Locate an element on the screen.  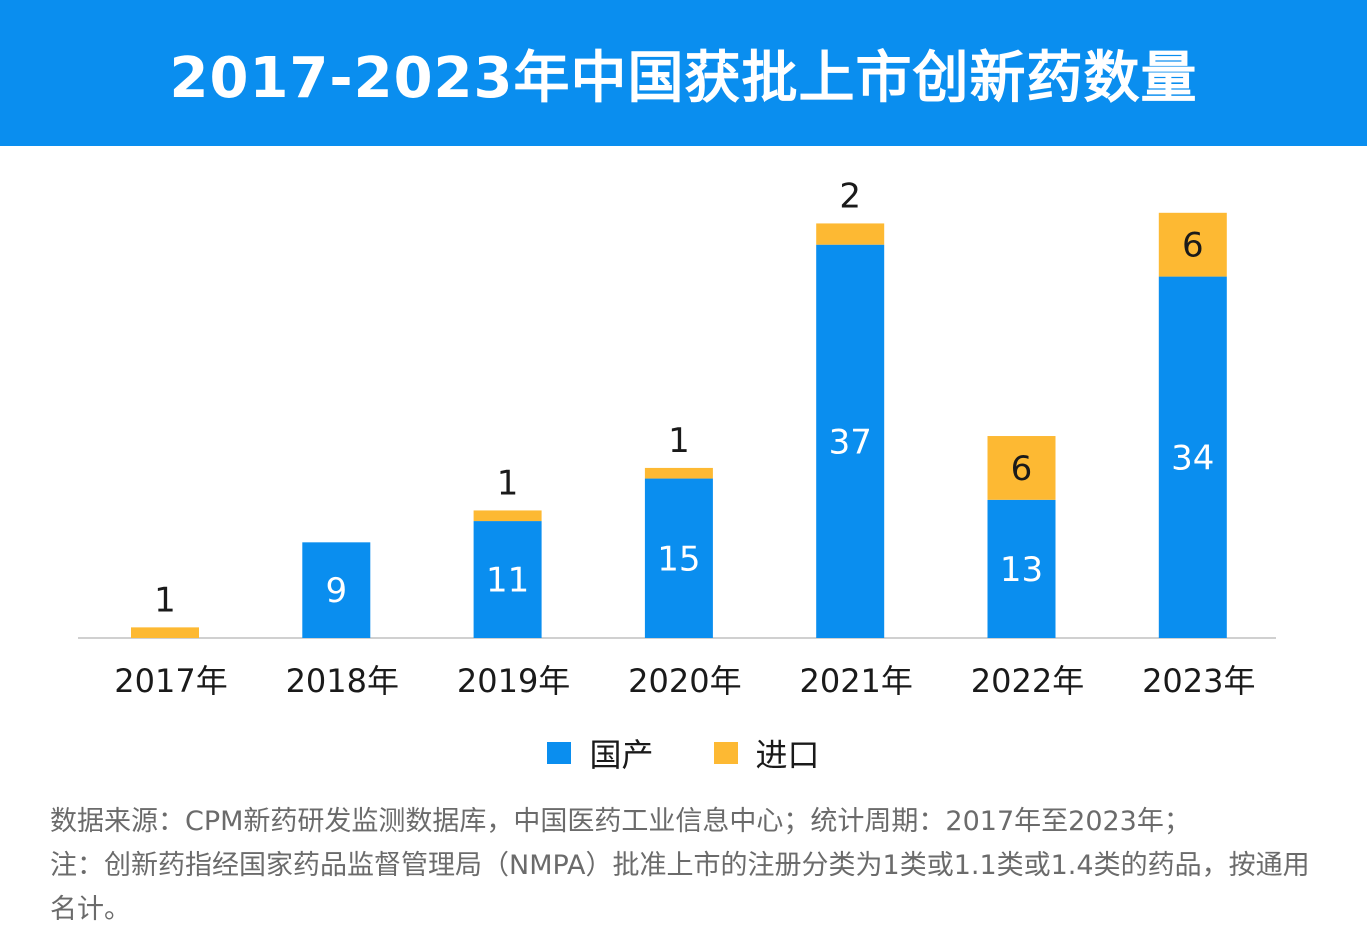
legend-item-imported: 进口 is located at coordinates (766, 753).